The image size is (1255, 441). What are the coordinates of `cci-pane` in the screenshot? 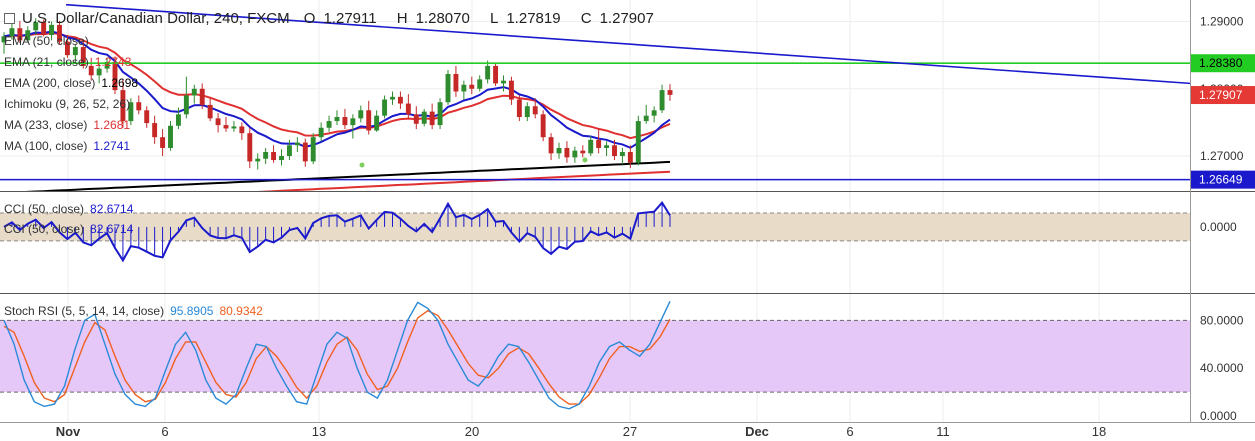 It's located at (595, 232).